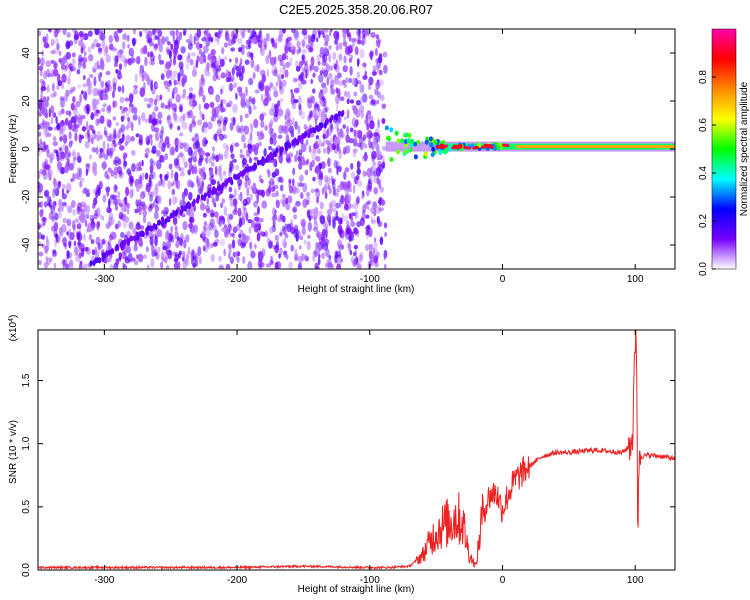 The height and width of the screenshot is (600, 750). I want to click on snr-y-tick-label: 0.5, so click(26, 506).